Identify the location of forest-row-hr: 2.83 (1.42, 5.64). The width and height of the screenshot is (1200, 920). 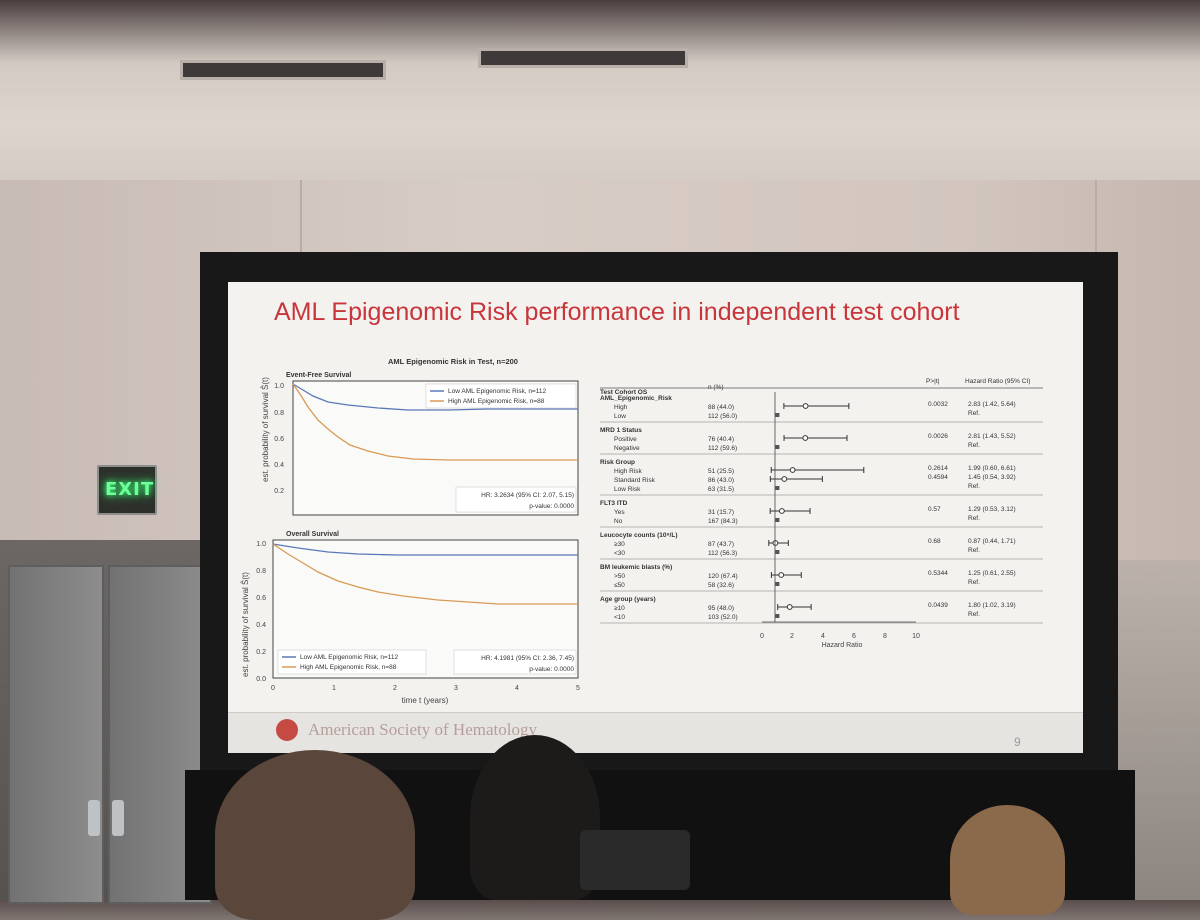
(992, 404).